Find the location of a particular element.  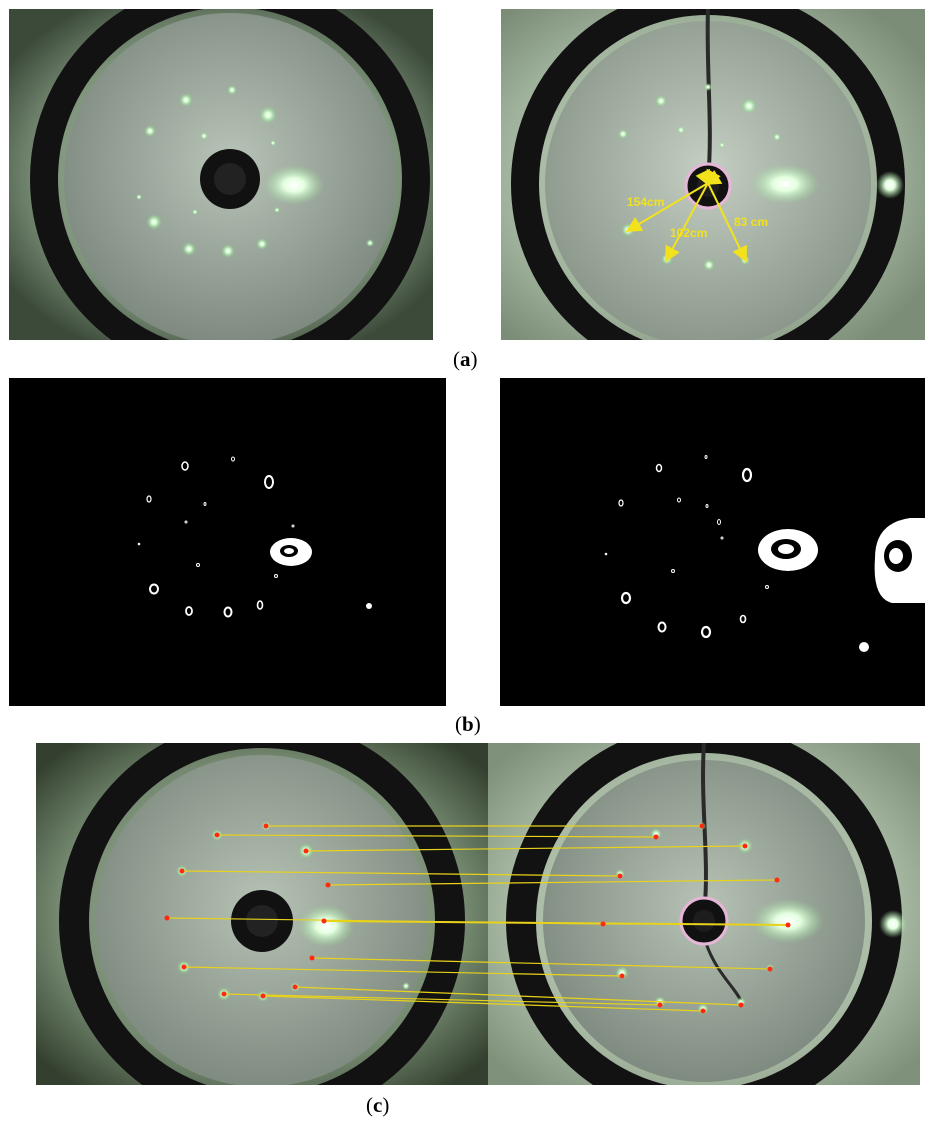

photo-a-right: 154cm 102cm 83 cm is located at coordinates (713, 174).